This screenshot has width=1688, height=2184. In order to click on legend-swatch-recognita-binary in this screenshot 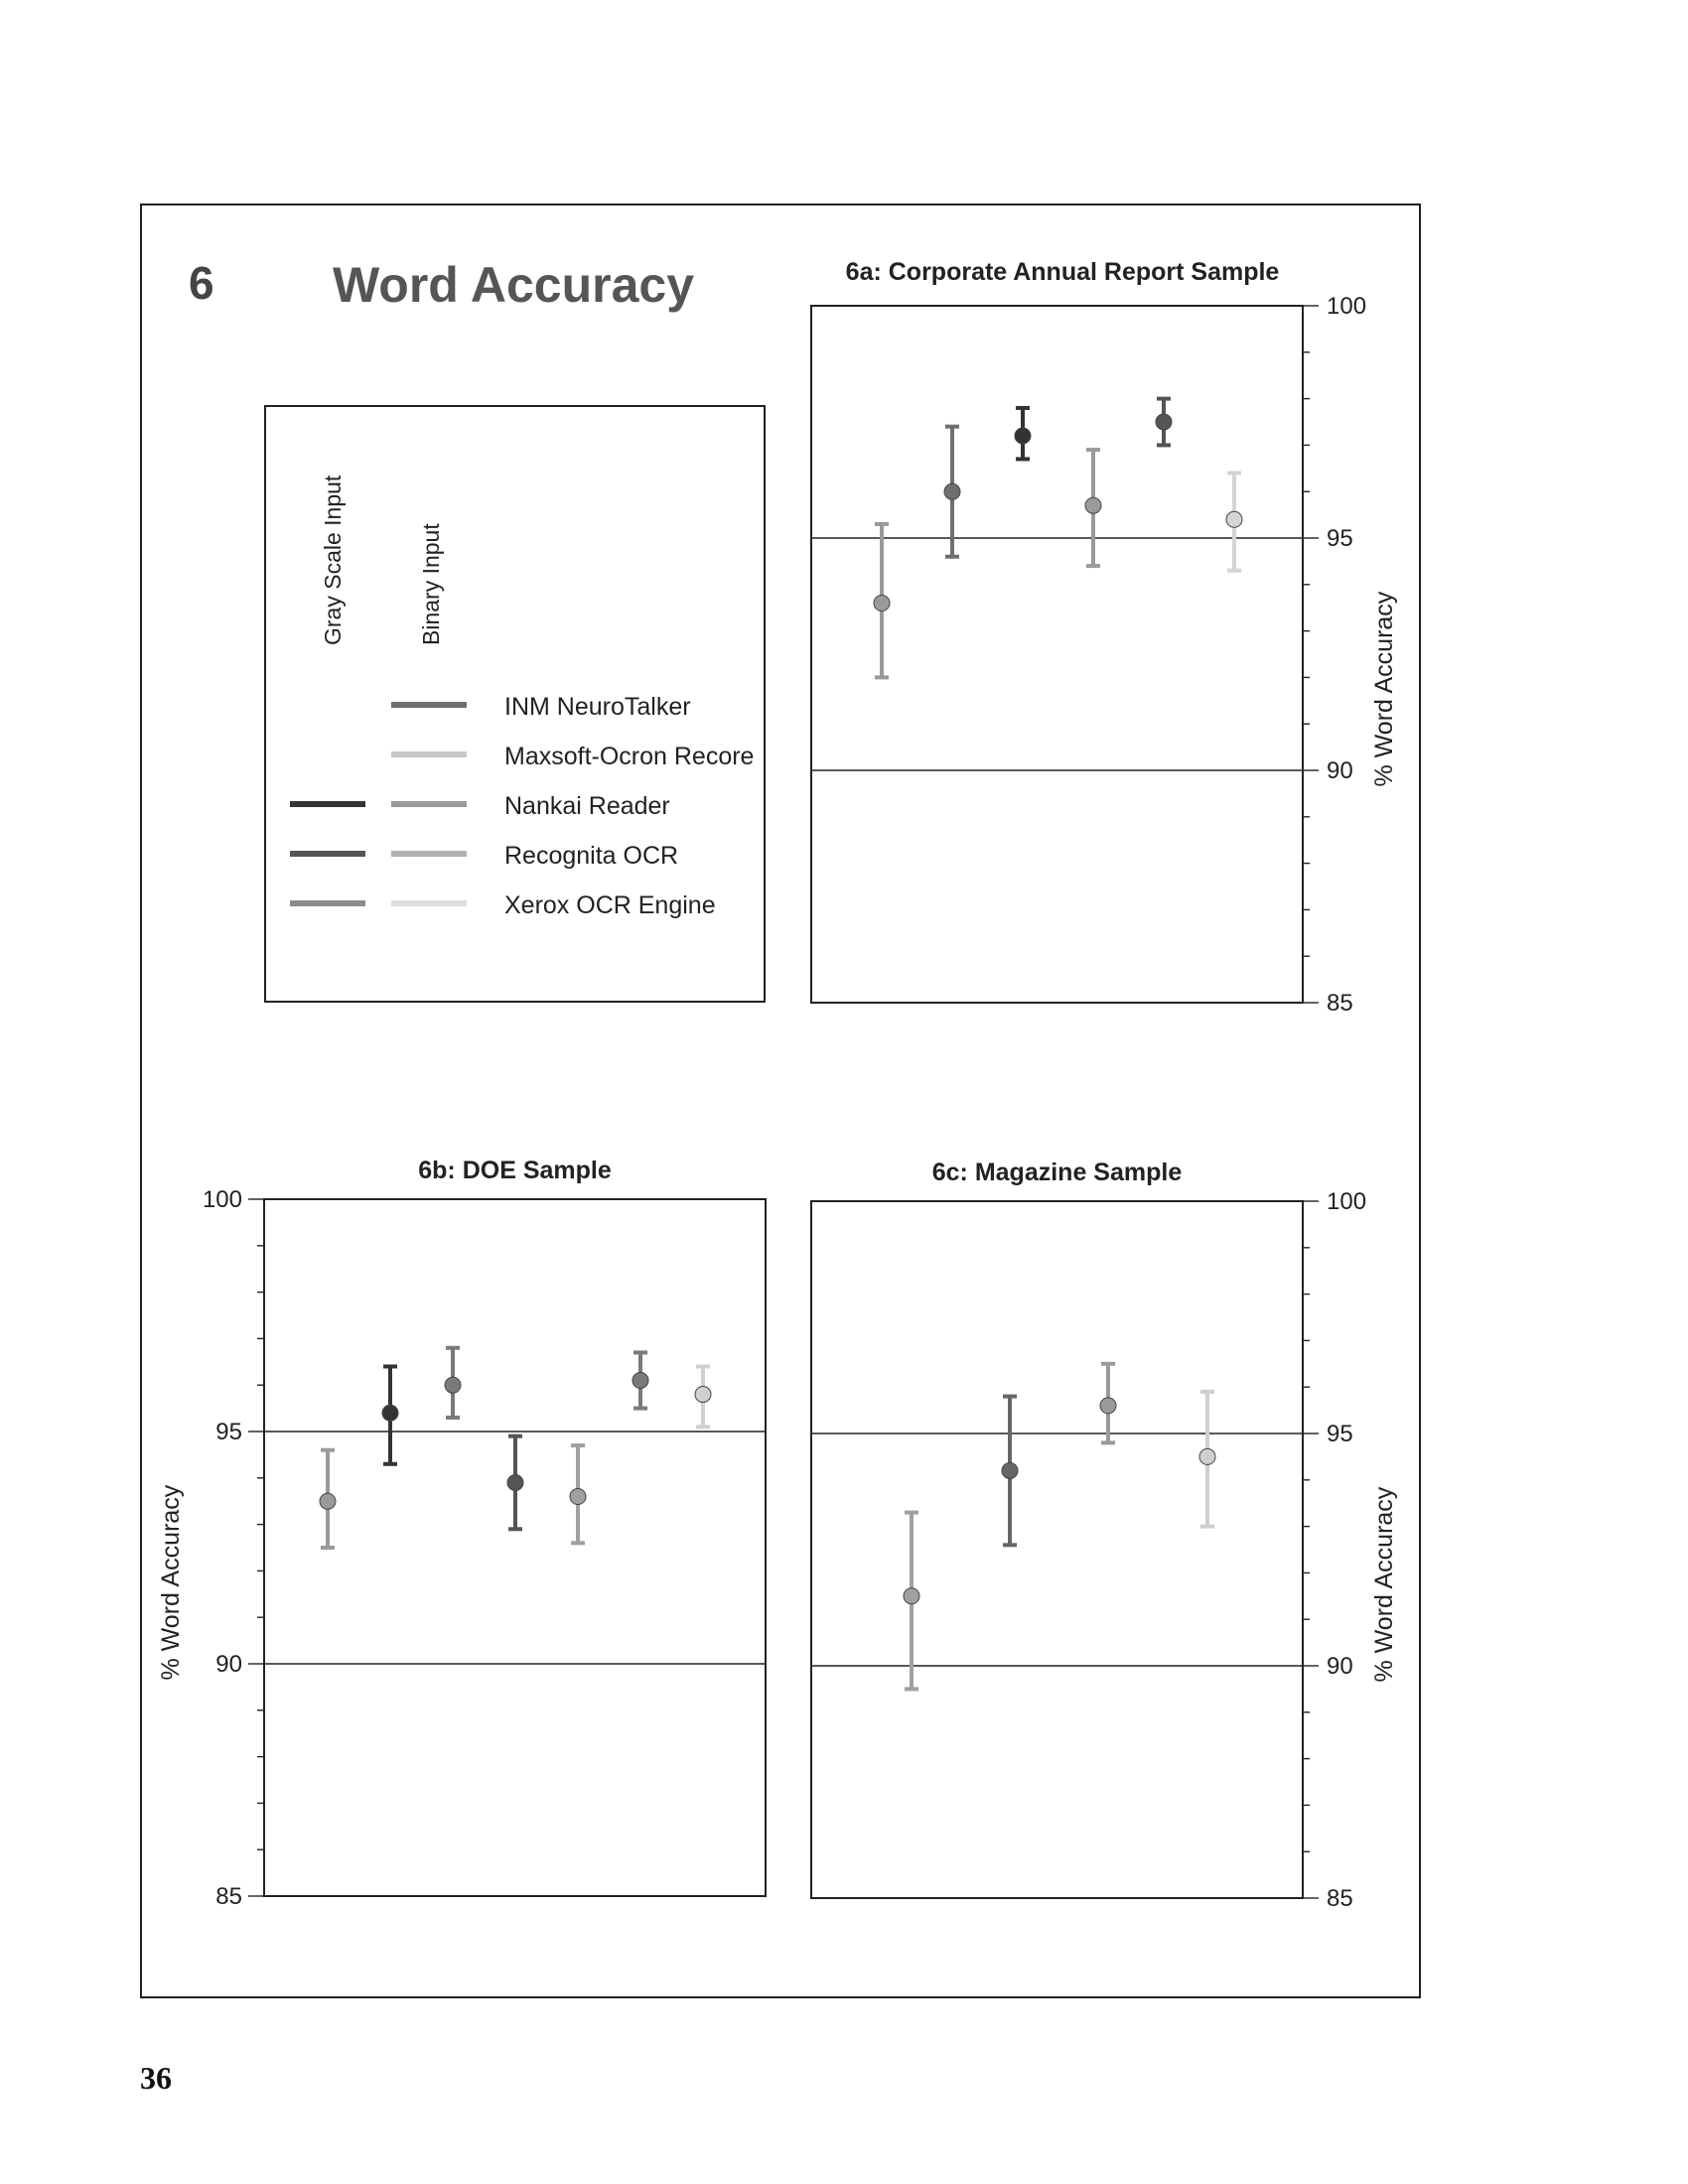, I will do `click(429, 854)`.